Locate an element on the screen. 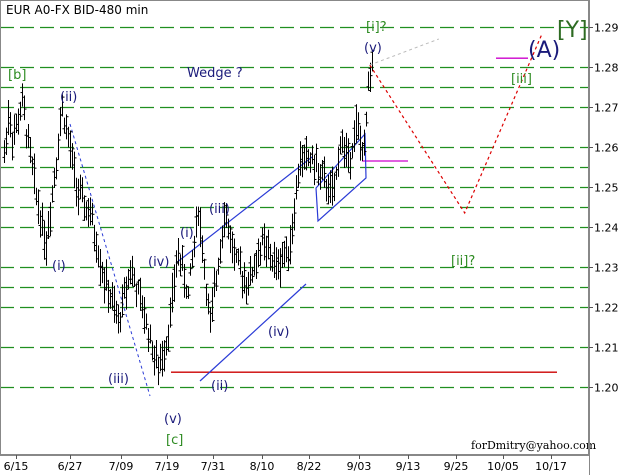  wave-label: (A) is located at coordinates (544, 50).